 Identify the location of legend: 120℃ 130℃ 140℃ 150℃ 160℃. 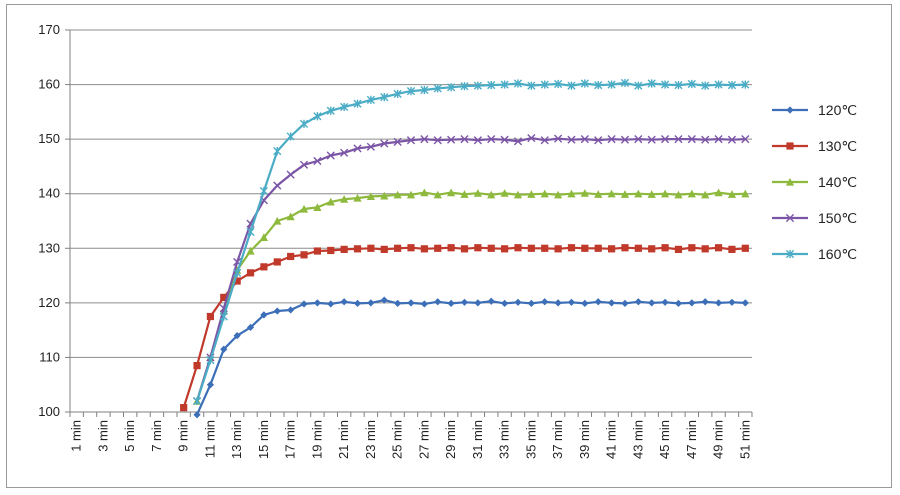
(814, 182).